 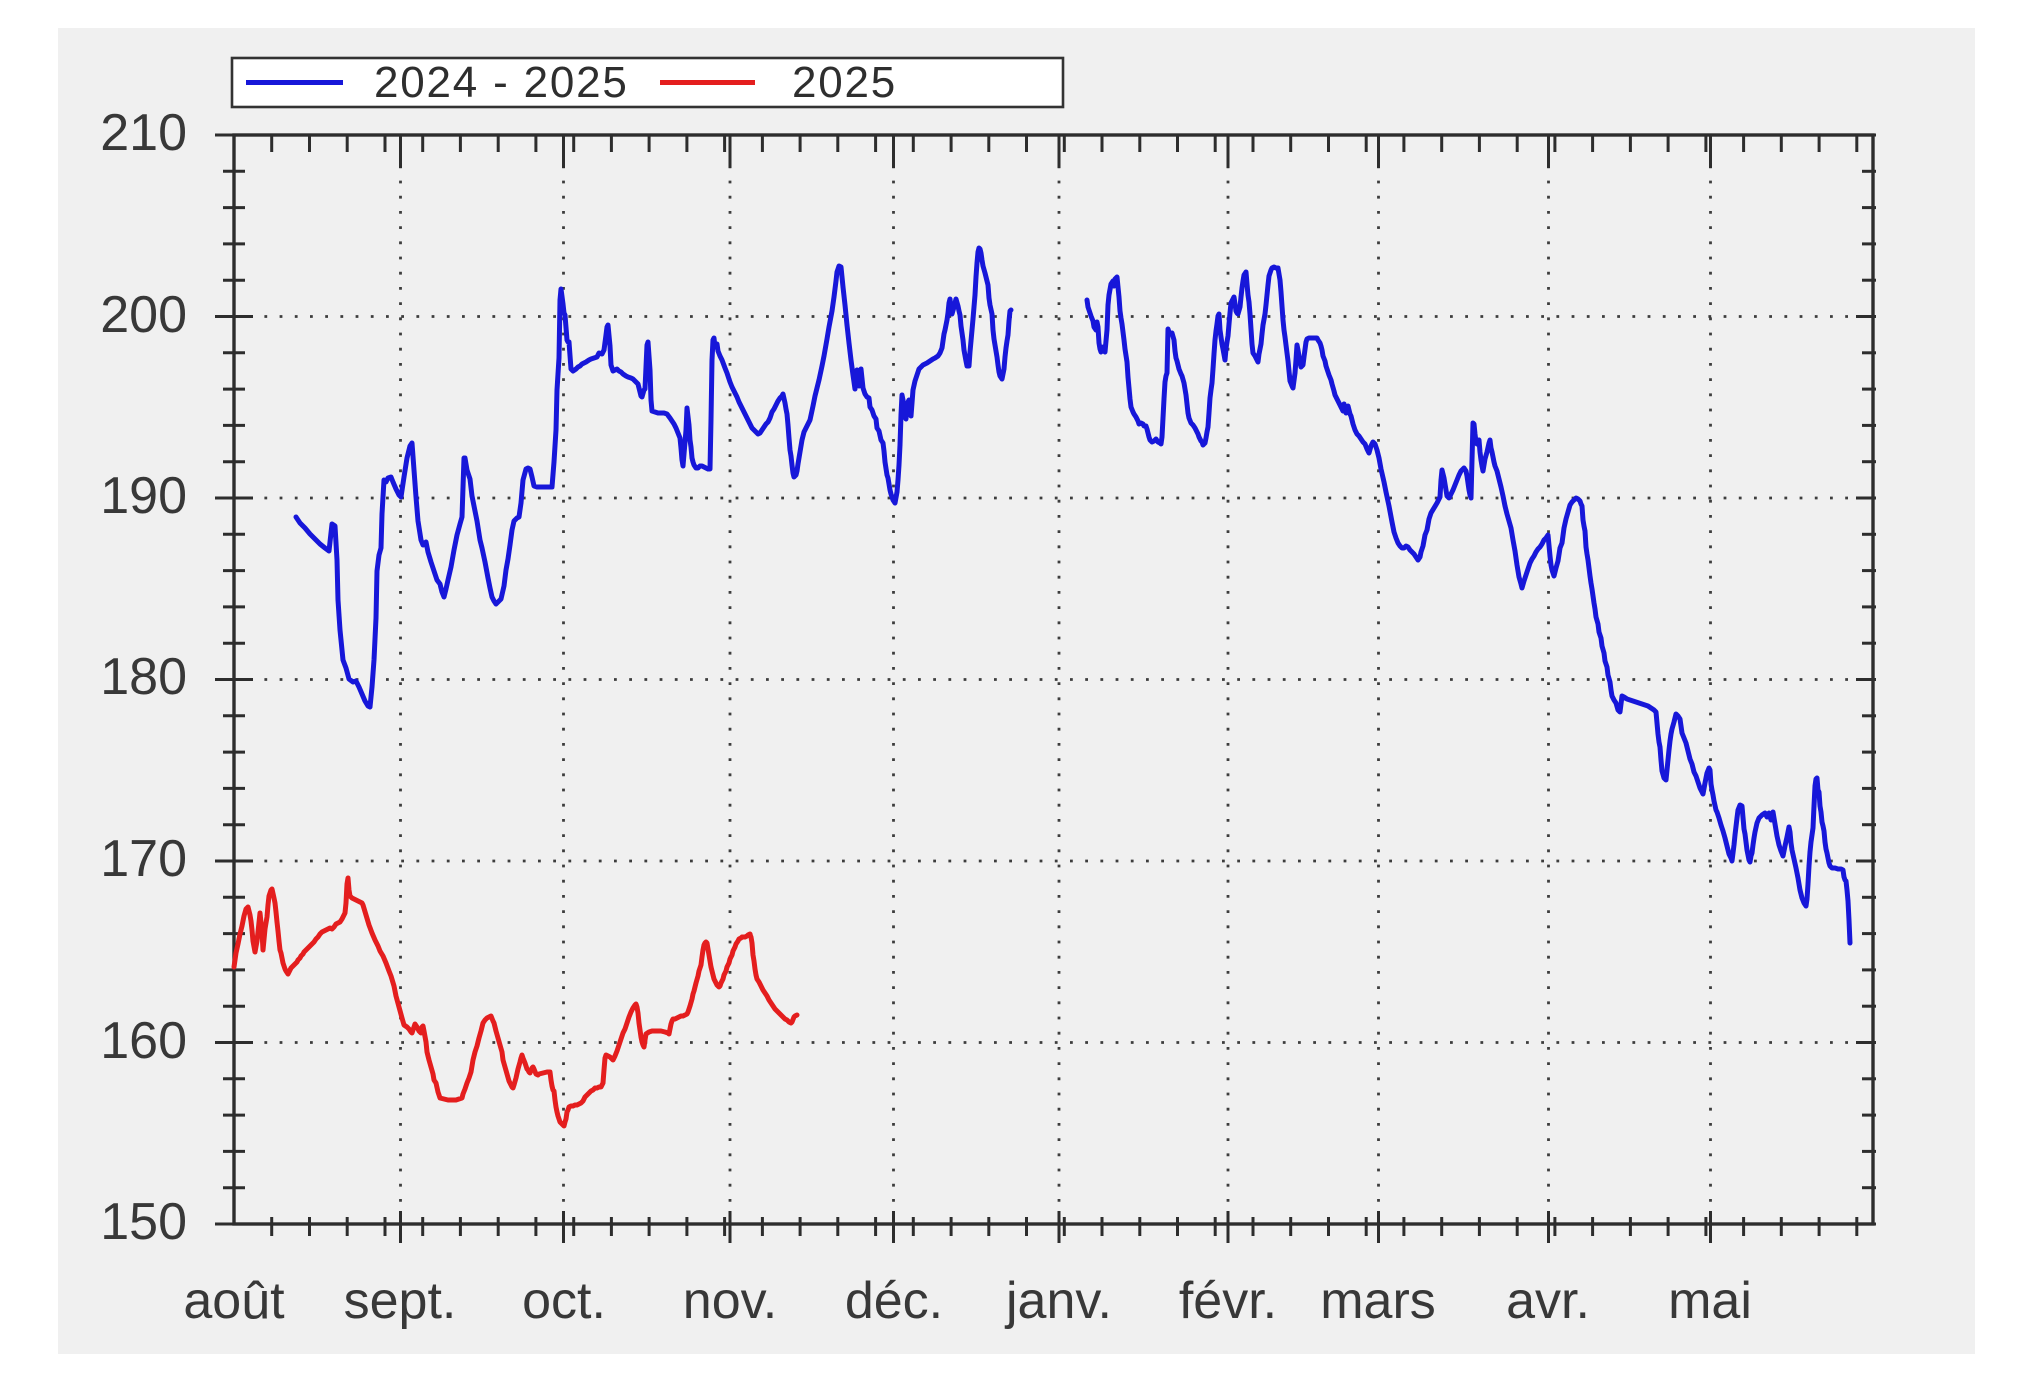 I want to click on svg-text: 210, so click(x=143, y=133).